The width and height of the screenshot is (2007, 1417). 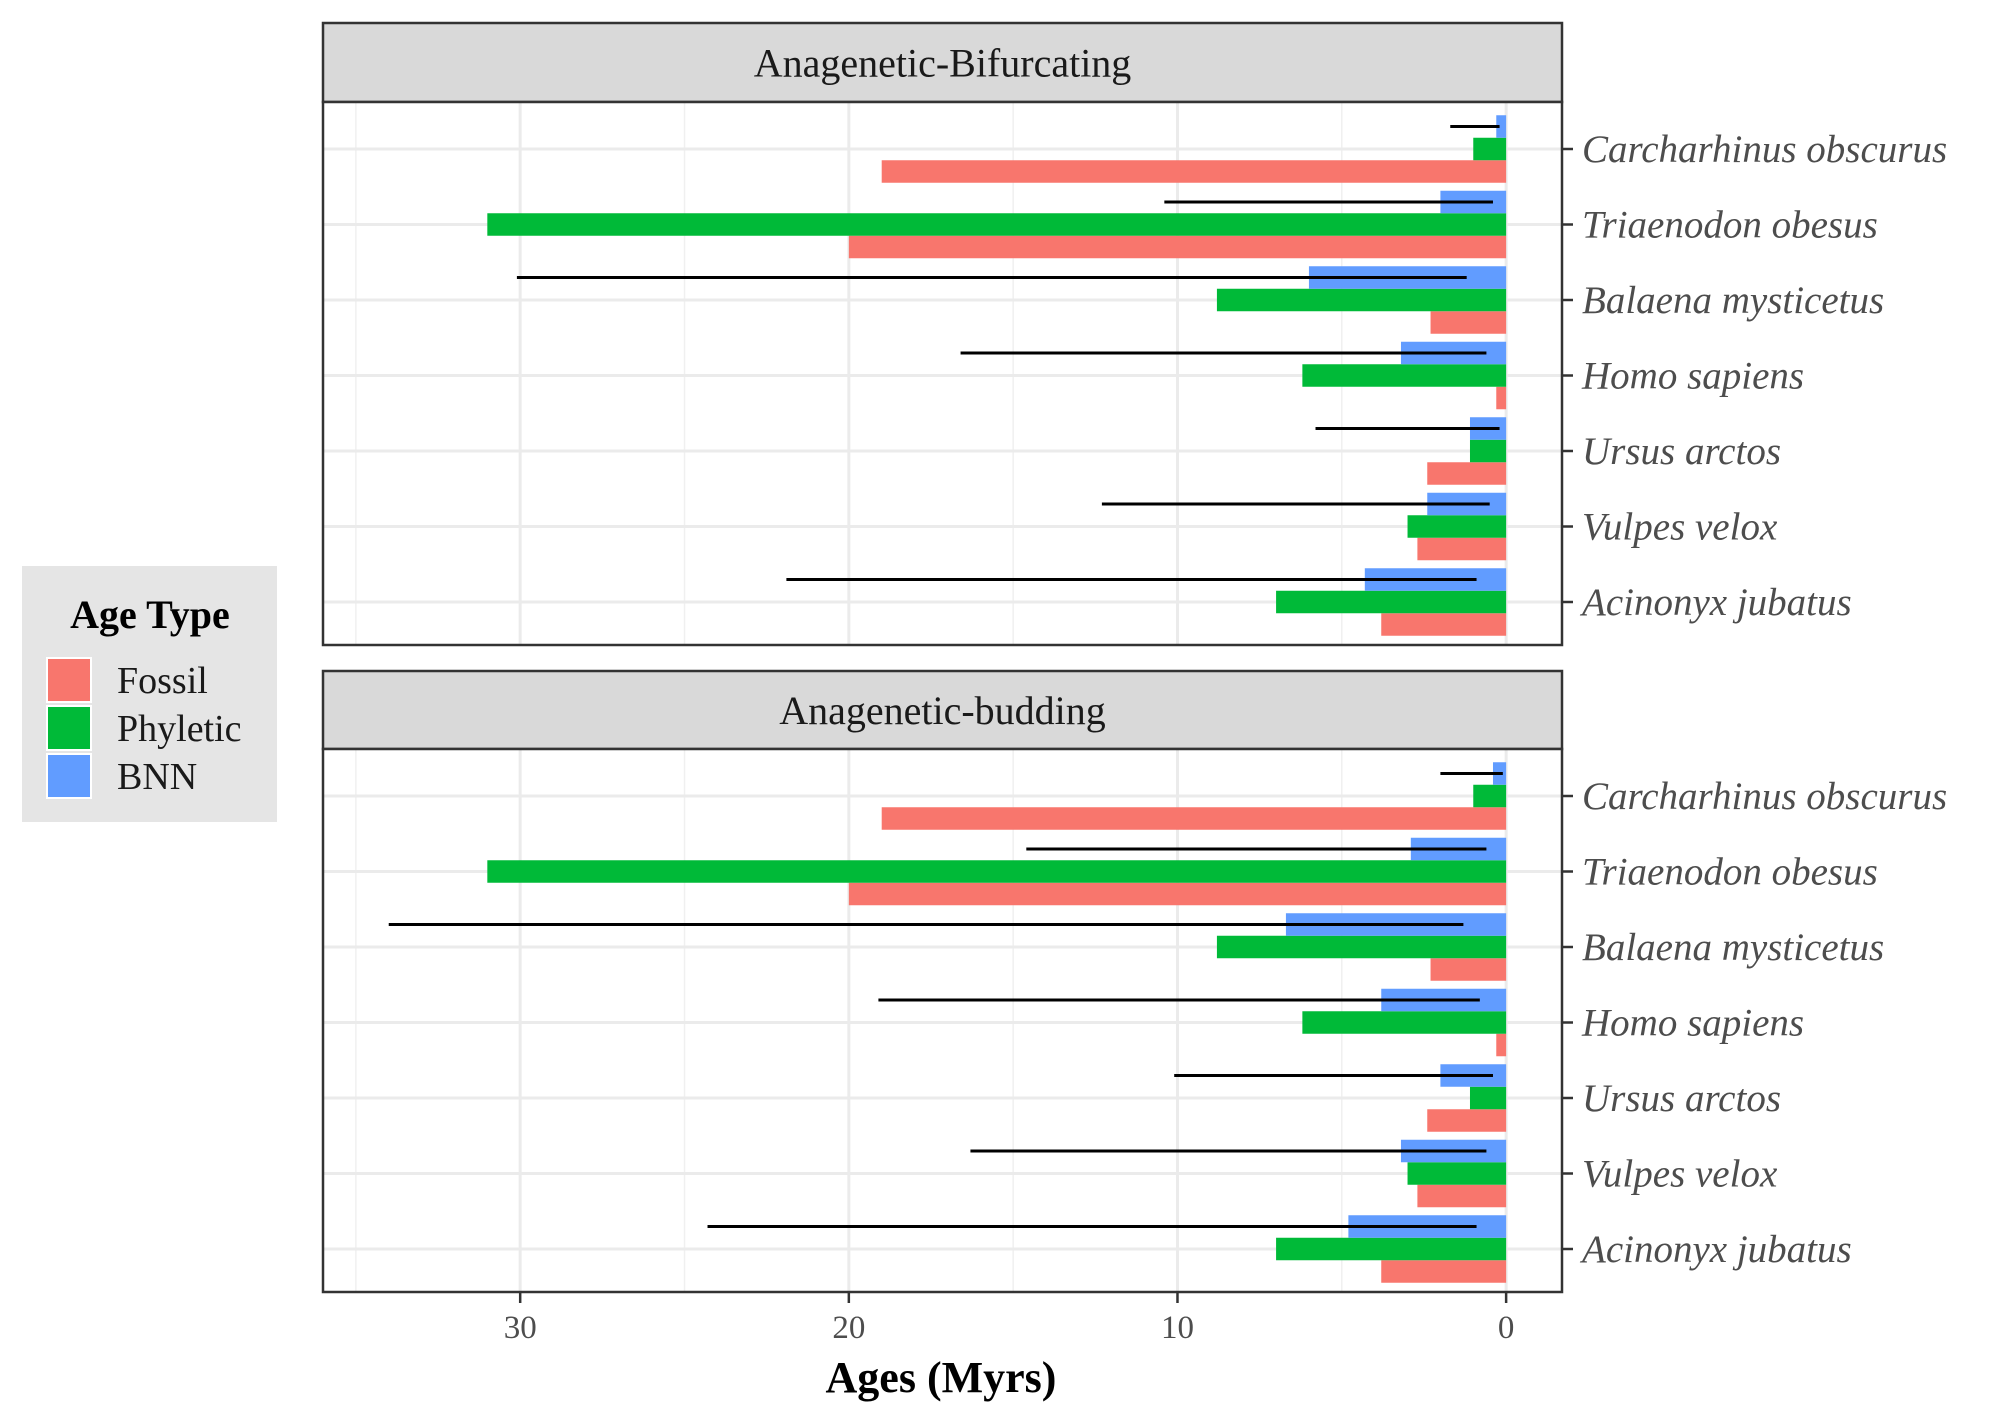 I want to click on x-axis-title: Ages (Myrs), so click(x=941, y=1377).